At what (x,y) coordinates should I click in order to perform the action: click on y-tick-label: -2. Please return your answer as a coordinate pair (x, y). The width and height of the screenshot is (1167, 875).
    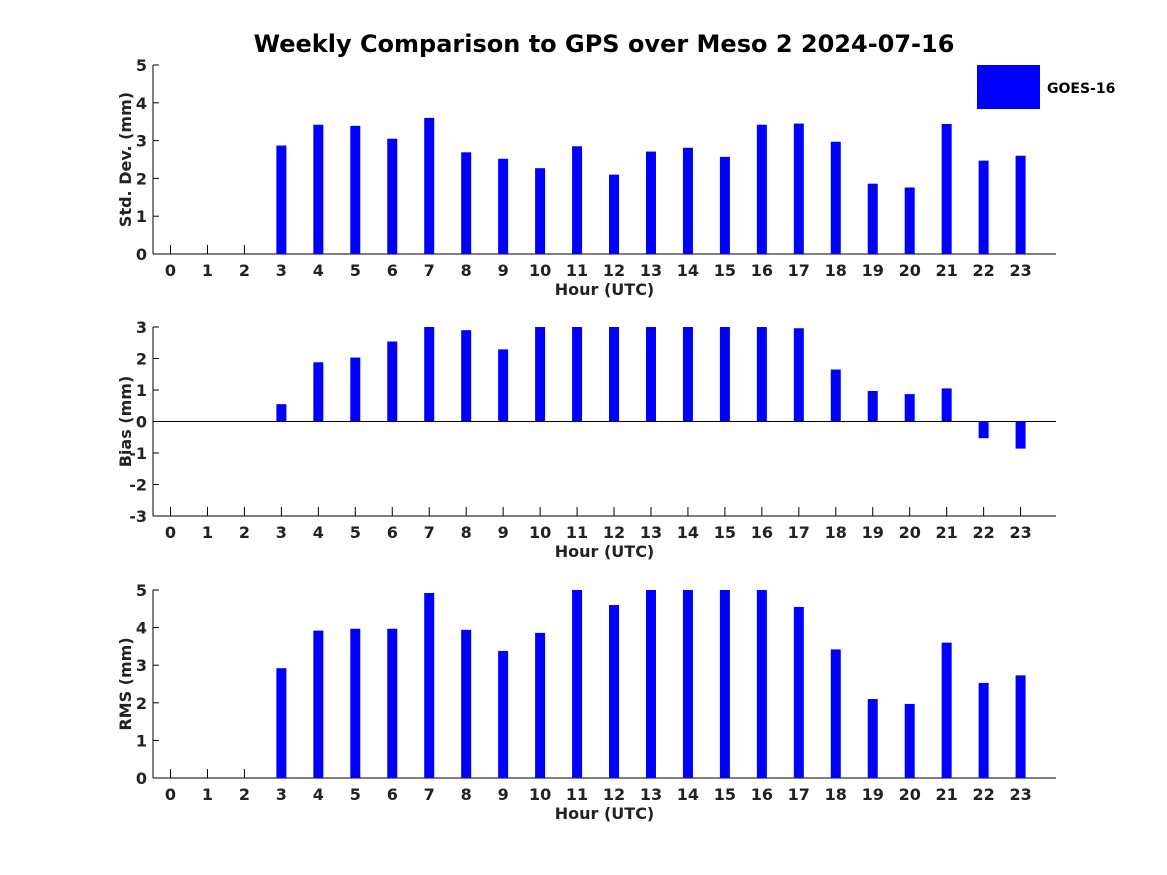
    Looking at the image, I should click on (138, 485).